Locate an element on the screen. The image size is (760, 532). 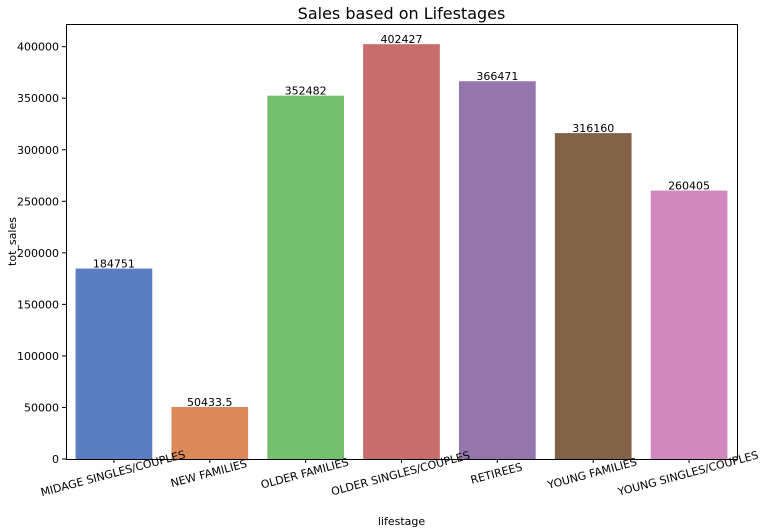
data-label: 184751 is located at coordinates (114, 264).